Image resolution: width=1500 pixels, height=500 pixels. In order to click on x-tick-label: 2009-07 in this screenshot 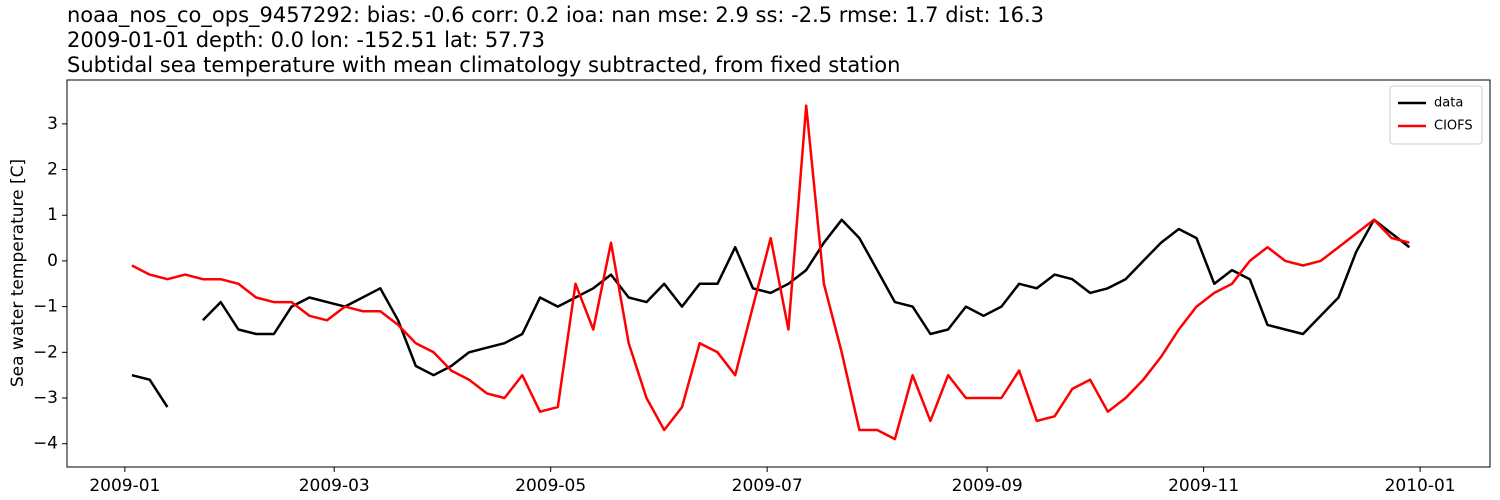, I will do `click(767, 486)`.